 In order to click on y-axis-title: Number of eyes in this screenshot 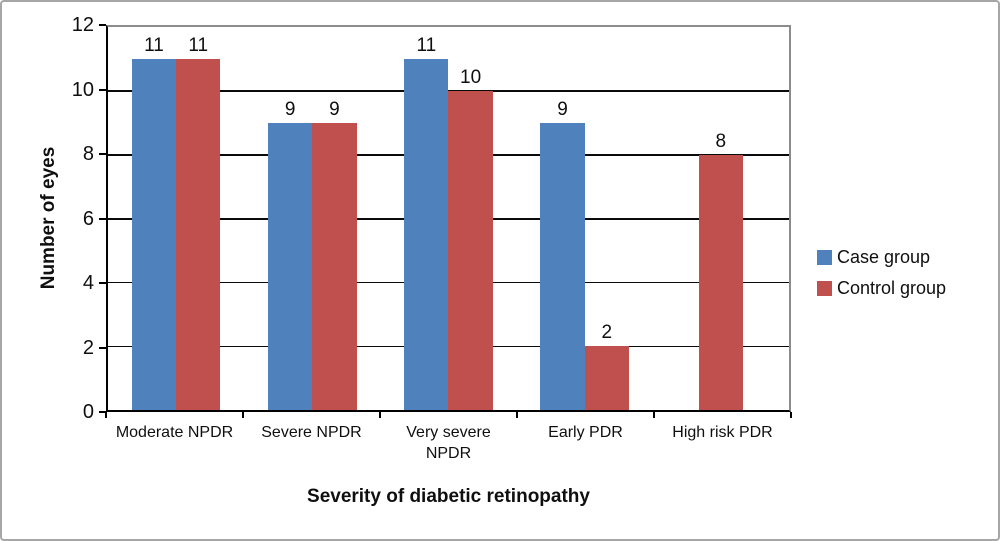, I will do `click(48, 218)`.